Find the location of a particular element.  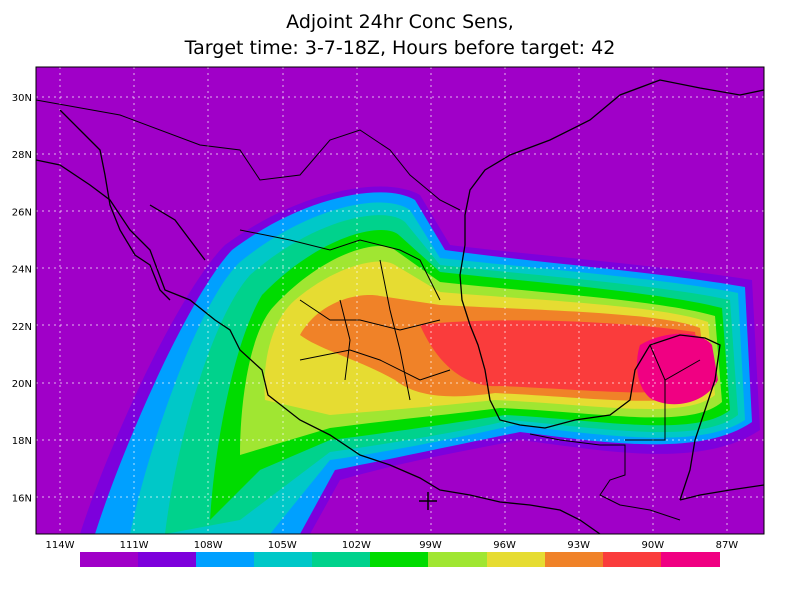

lon-label: 93W is located at coordinates (578, 545).